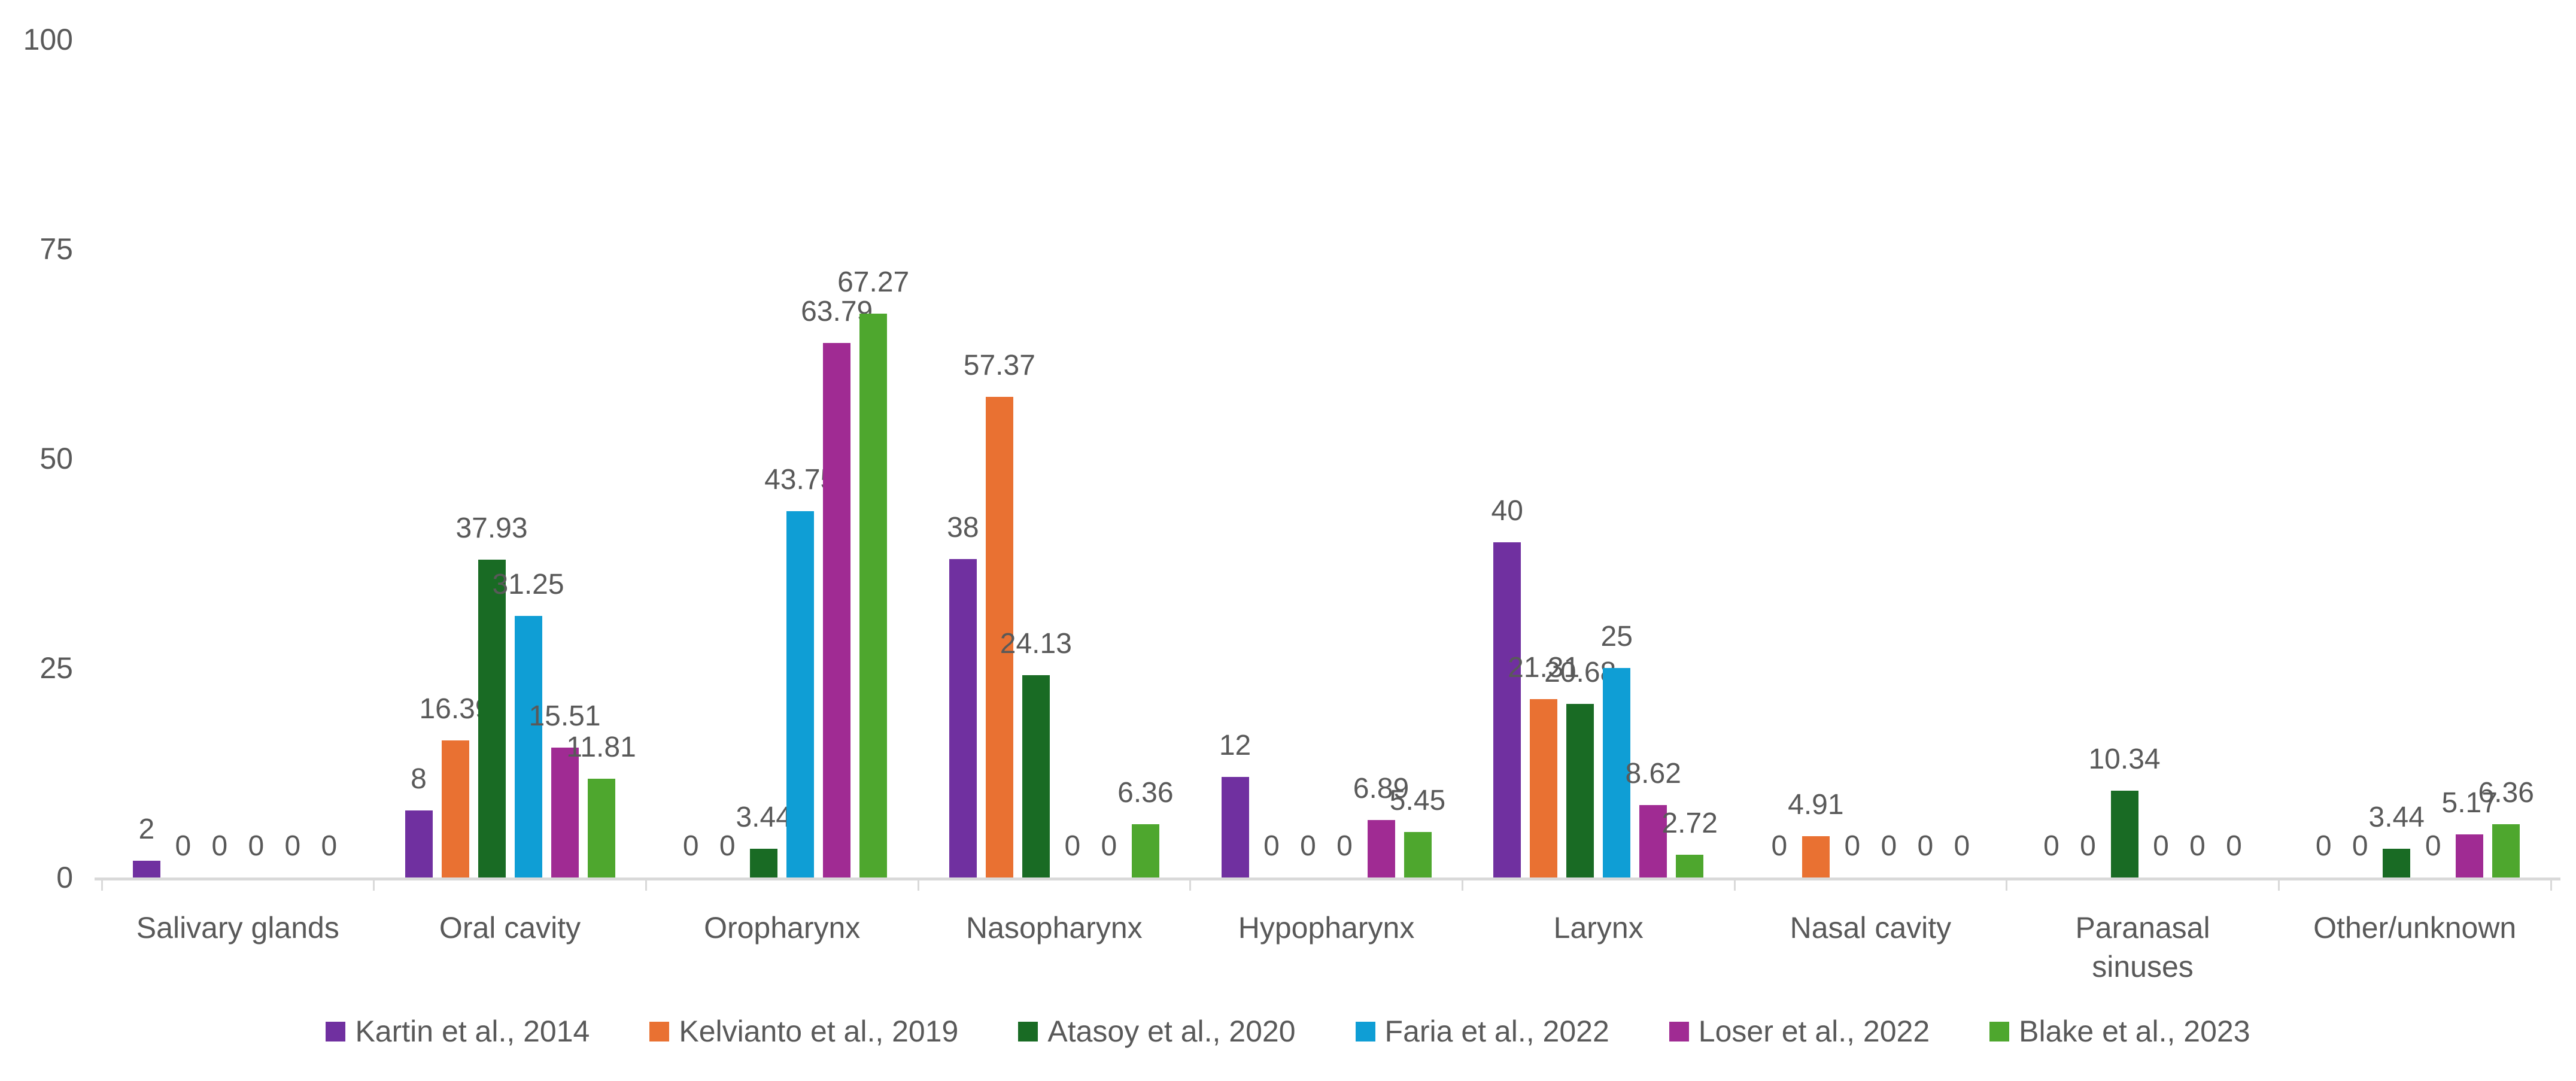 The height and width of the screenshot is (1081, 2576). I want to click on bar-slot: 24.13, so click(1036, 458).